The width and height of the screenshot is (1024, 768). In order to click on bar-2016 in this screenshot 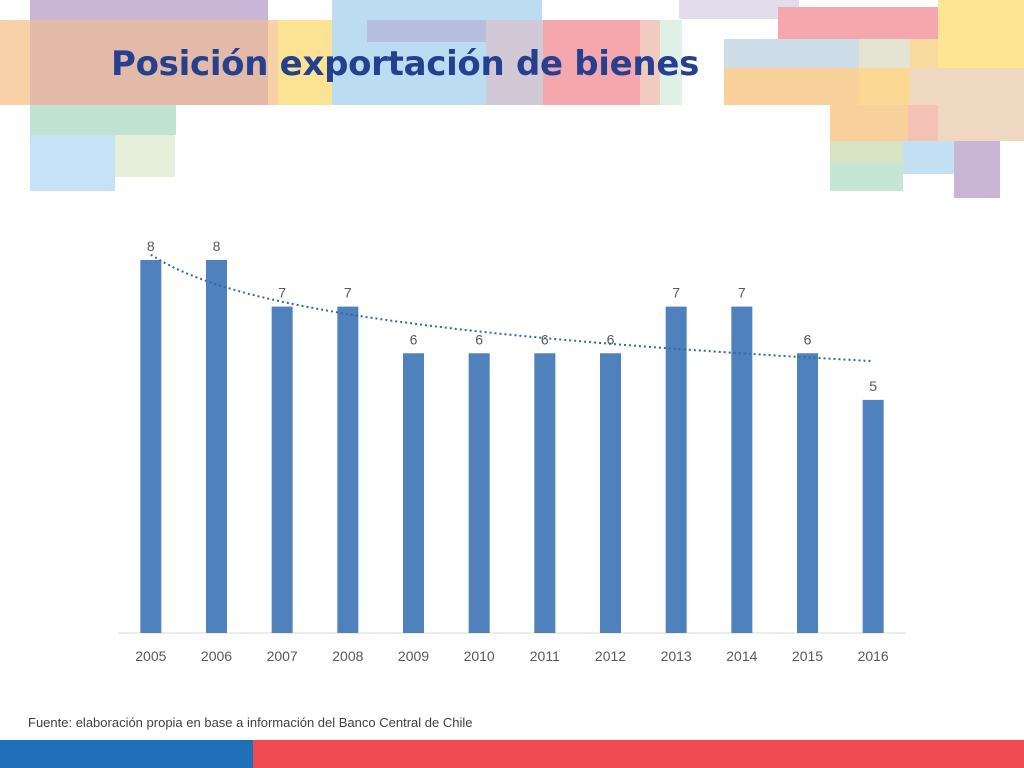, I will do `click(873, 516)`.